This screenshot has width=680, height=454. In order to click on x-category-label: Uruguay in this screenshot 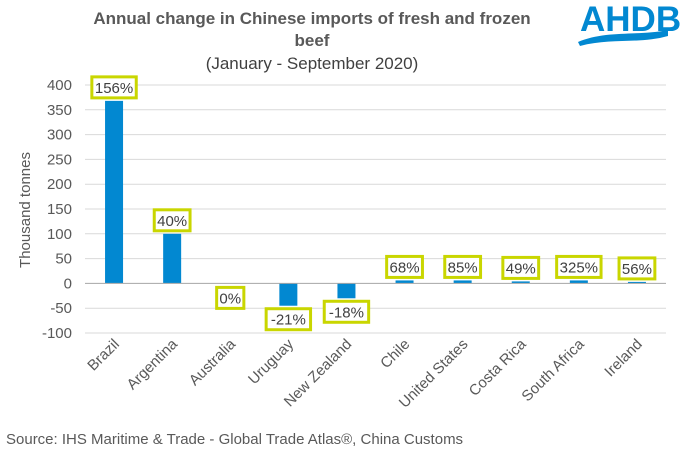, I will do `click(271, 361)`.